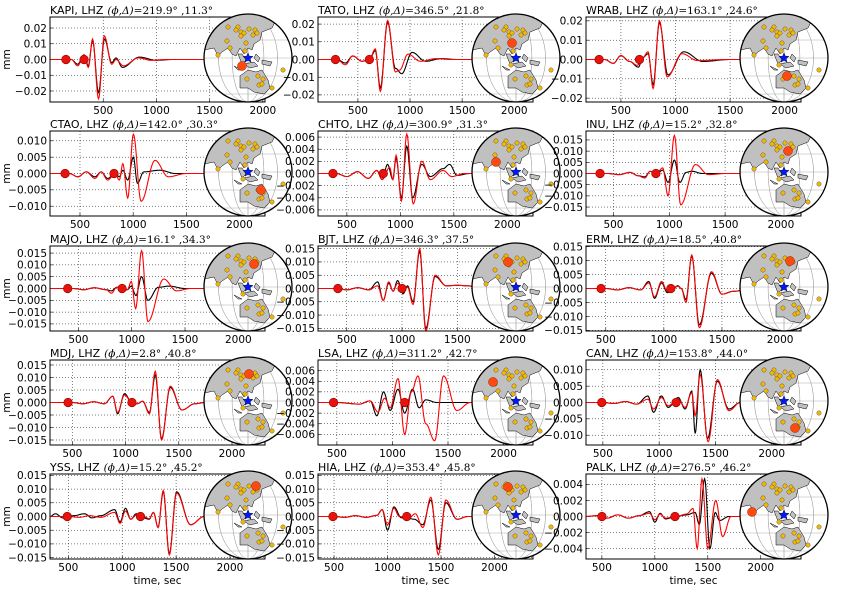  What do you see at coordinates (567, 99) in the screenshot?
I see `y-tick-label: −0.02` at bounding box center [567, 99].